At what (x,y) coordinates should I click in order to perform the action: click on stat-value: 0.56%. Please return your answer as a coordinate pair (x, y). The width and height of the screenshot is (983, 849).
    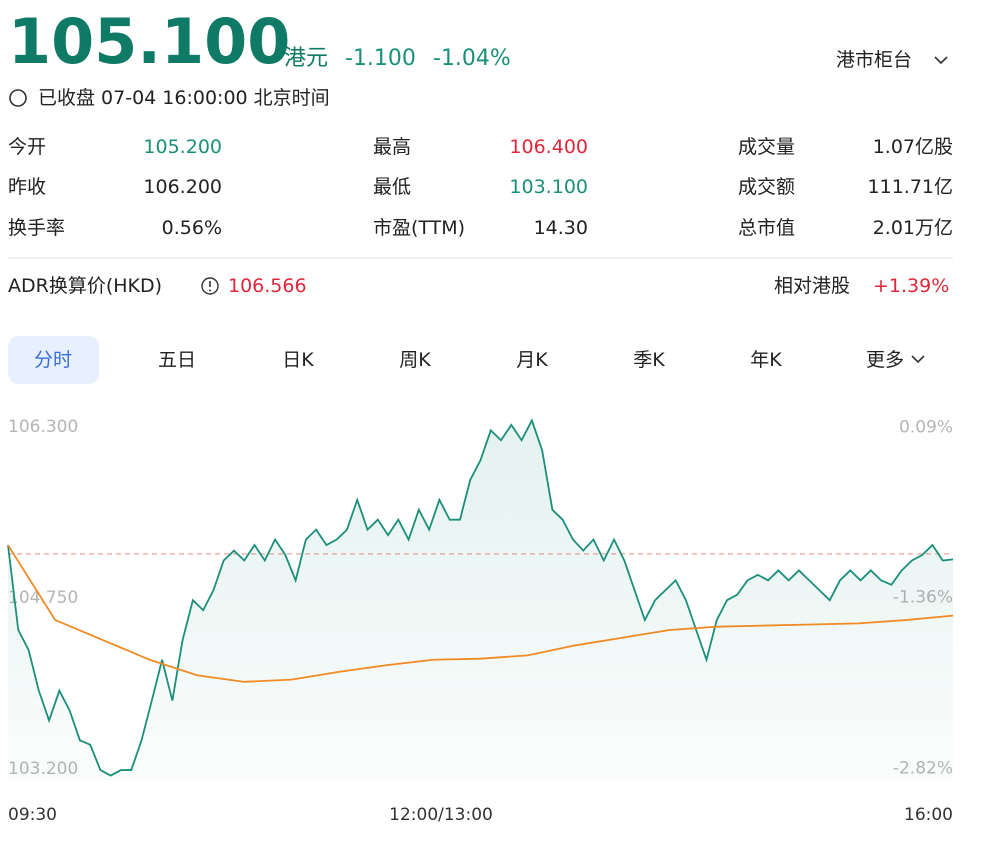
    Looking at the image, I should click on (191, 228).